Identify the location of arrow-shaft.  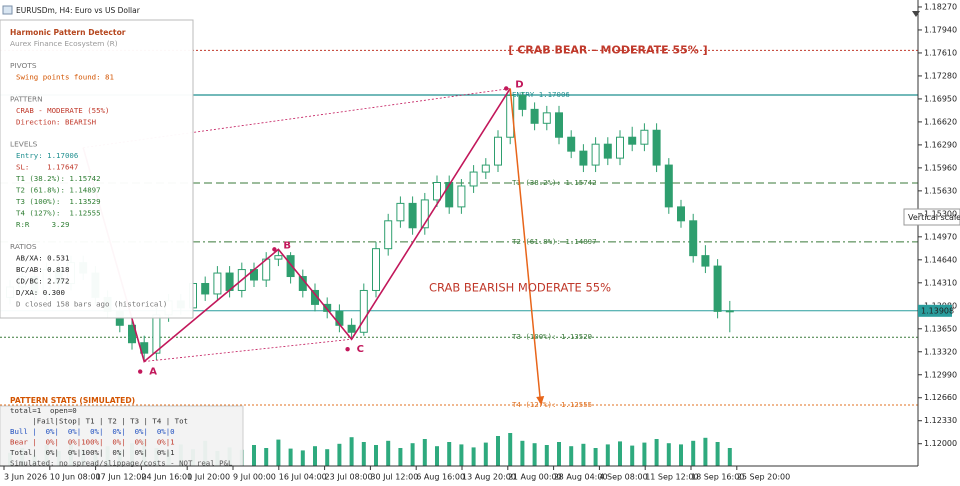
(525, 244).